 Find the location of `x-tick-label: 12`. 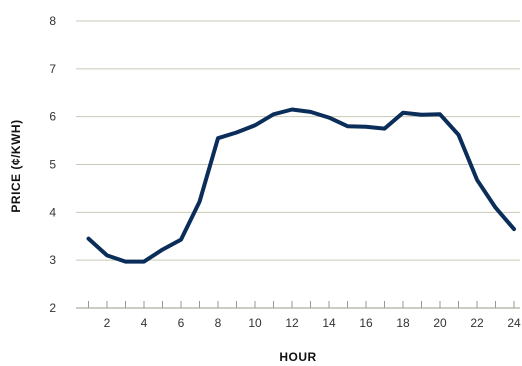

x-tick-label: 12 is located at coordinates (292, 323).